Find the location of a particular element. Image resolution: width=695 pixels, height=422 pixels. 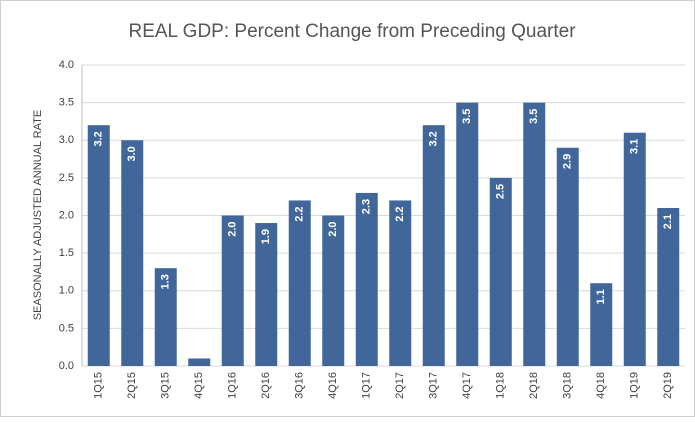

y-tick-label: 0.5 is located at coordinates (66, 328).